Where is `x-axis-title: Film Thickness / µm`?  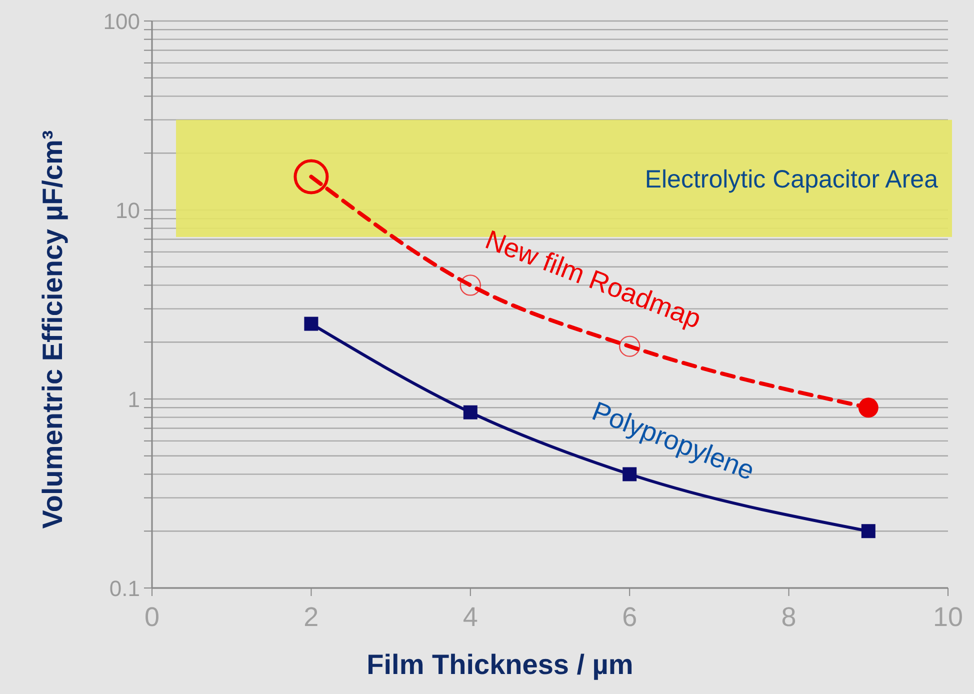 x-axis-title: Film Thickness / µm is located at coordinates (500, 664).